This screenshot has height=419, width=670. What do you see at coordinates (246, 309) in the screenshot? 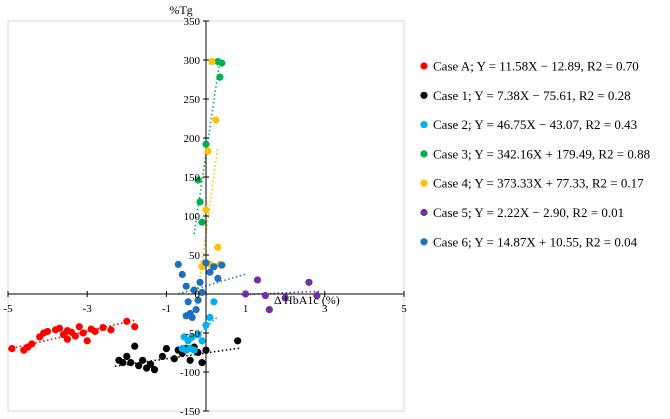
I see `x-tick-label: 1` at bounding box center [246, 309].